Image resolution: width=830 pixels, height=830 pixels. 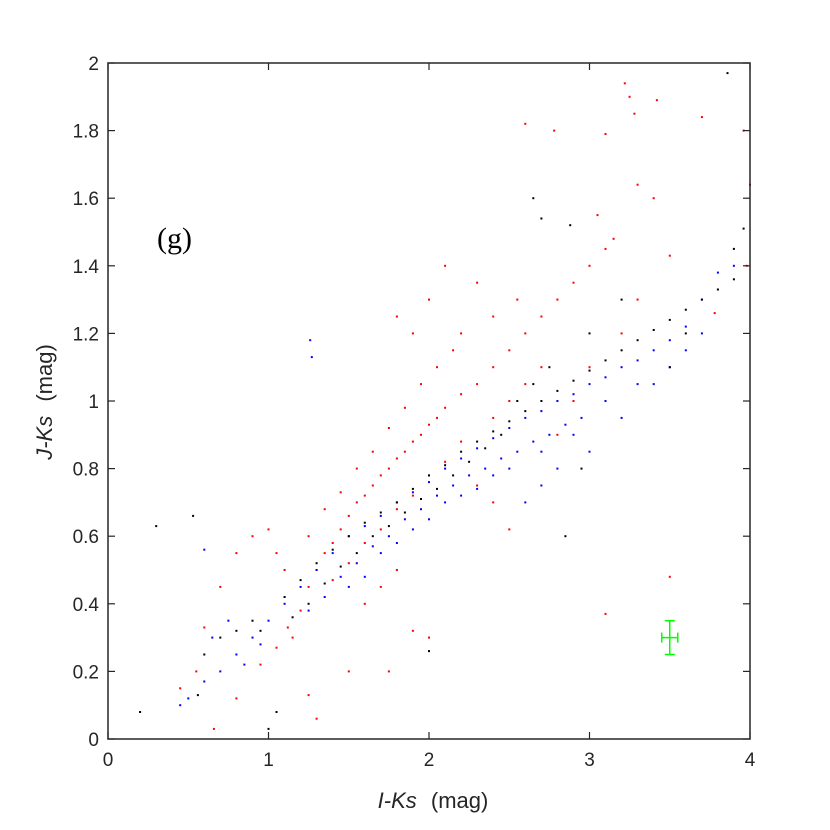 What do you see at coordinates (433, 800) in the screenshot?
I see `x-axis-label: I-Ks (mag)` at bounding box center [433, 800].